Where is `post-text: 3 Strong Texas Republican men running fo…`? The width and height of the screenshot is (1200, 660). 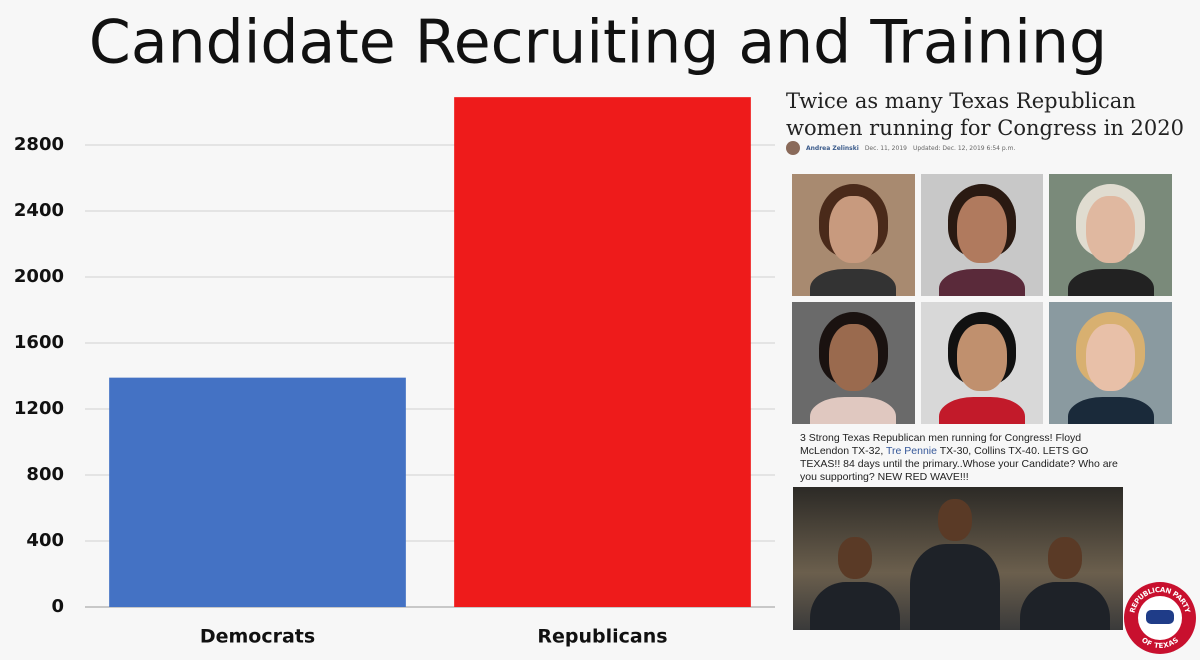 post-text: 3 Strong Texas Republican men running fo… is located at coordinates (960, 458).